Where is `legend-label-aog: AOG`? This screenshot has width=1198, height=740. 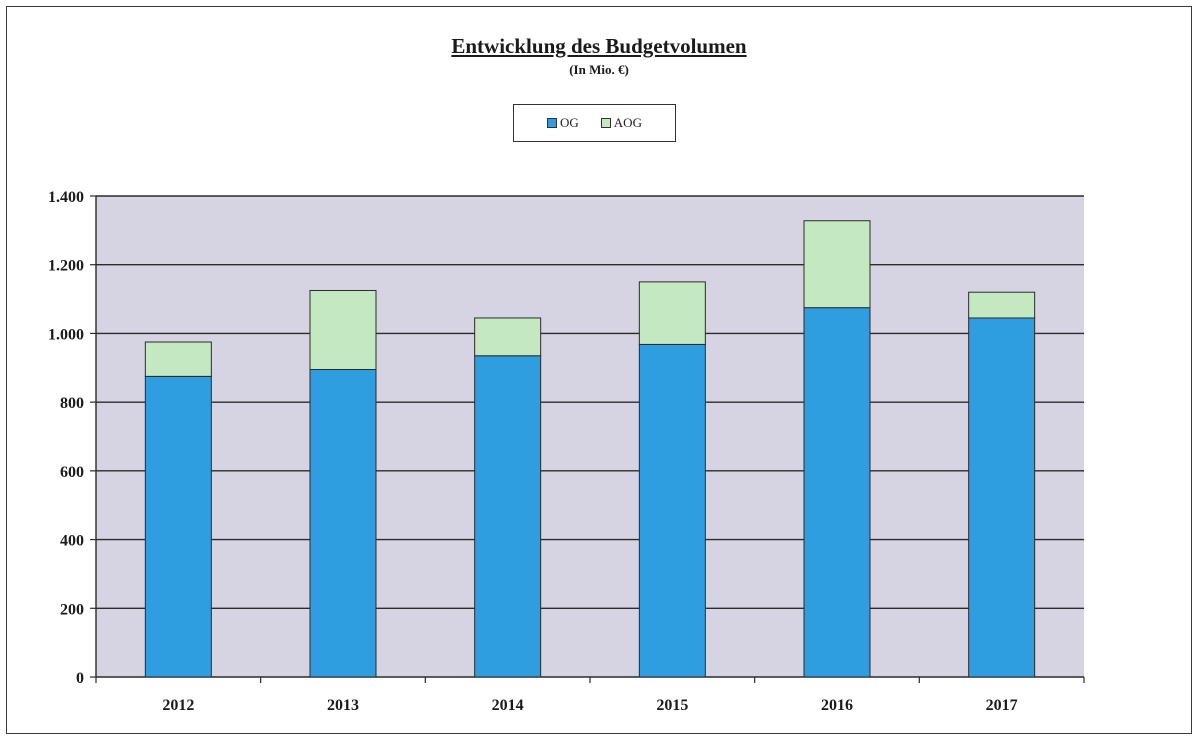 legend-label-aog: AOG is located at coordinates (627, 122).